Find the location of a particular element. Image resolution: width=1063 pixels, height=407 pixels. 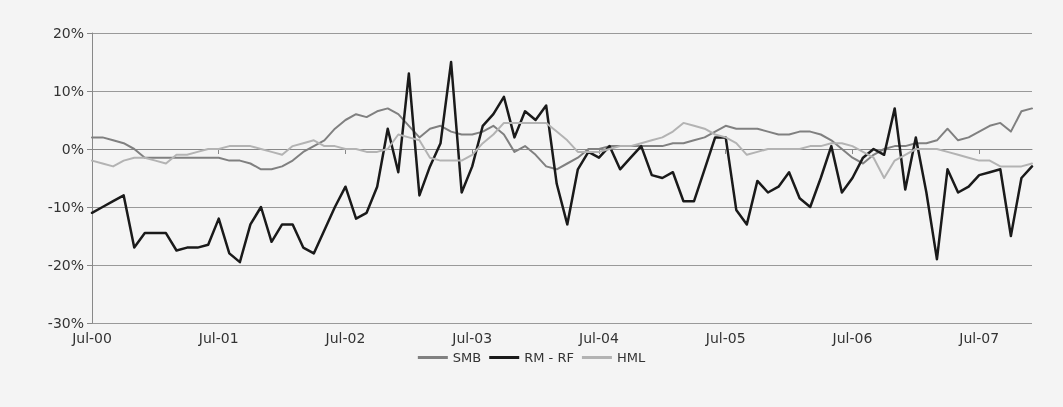

y-tick-label: -20% is located at coordinates (65, 265).